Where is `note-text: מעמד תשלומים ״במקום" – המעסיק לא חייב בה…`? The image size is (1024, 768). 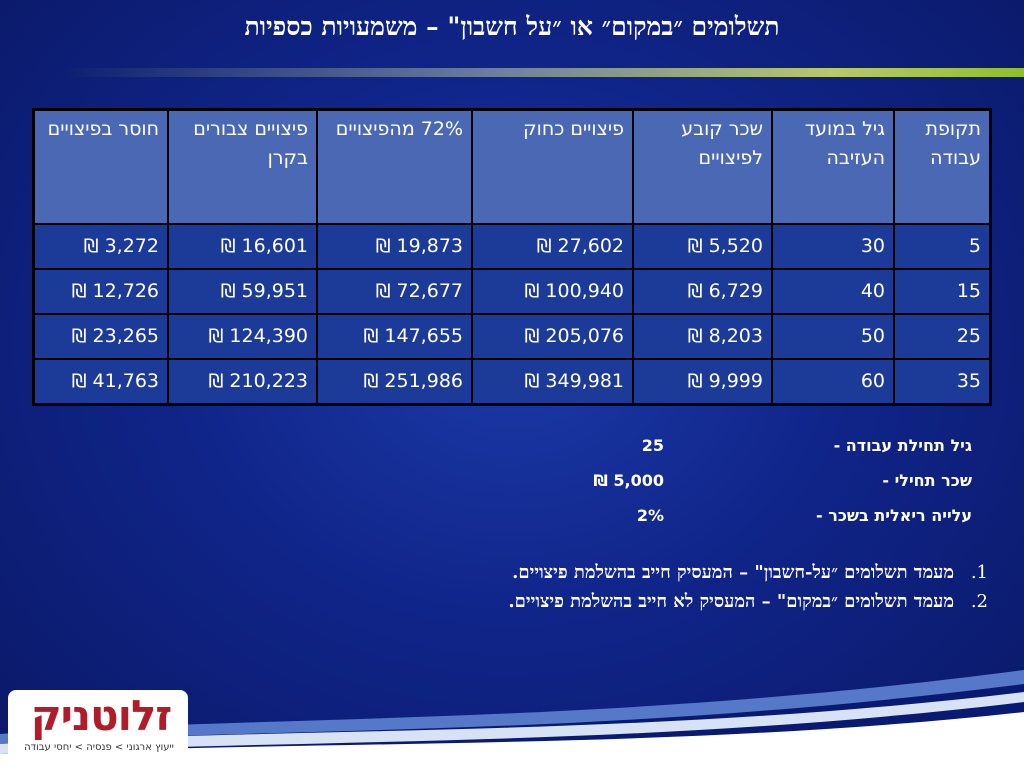 note-text: מעמד תשלומים ״במקום" – המעסיק לא חייב בה… is located at coordinates (731, 601).